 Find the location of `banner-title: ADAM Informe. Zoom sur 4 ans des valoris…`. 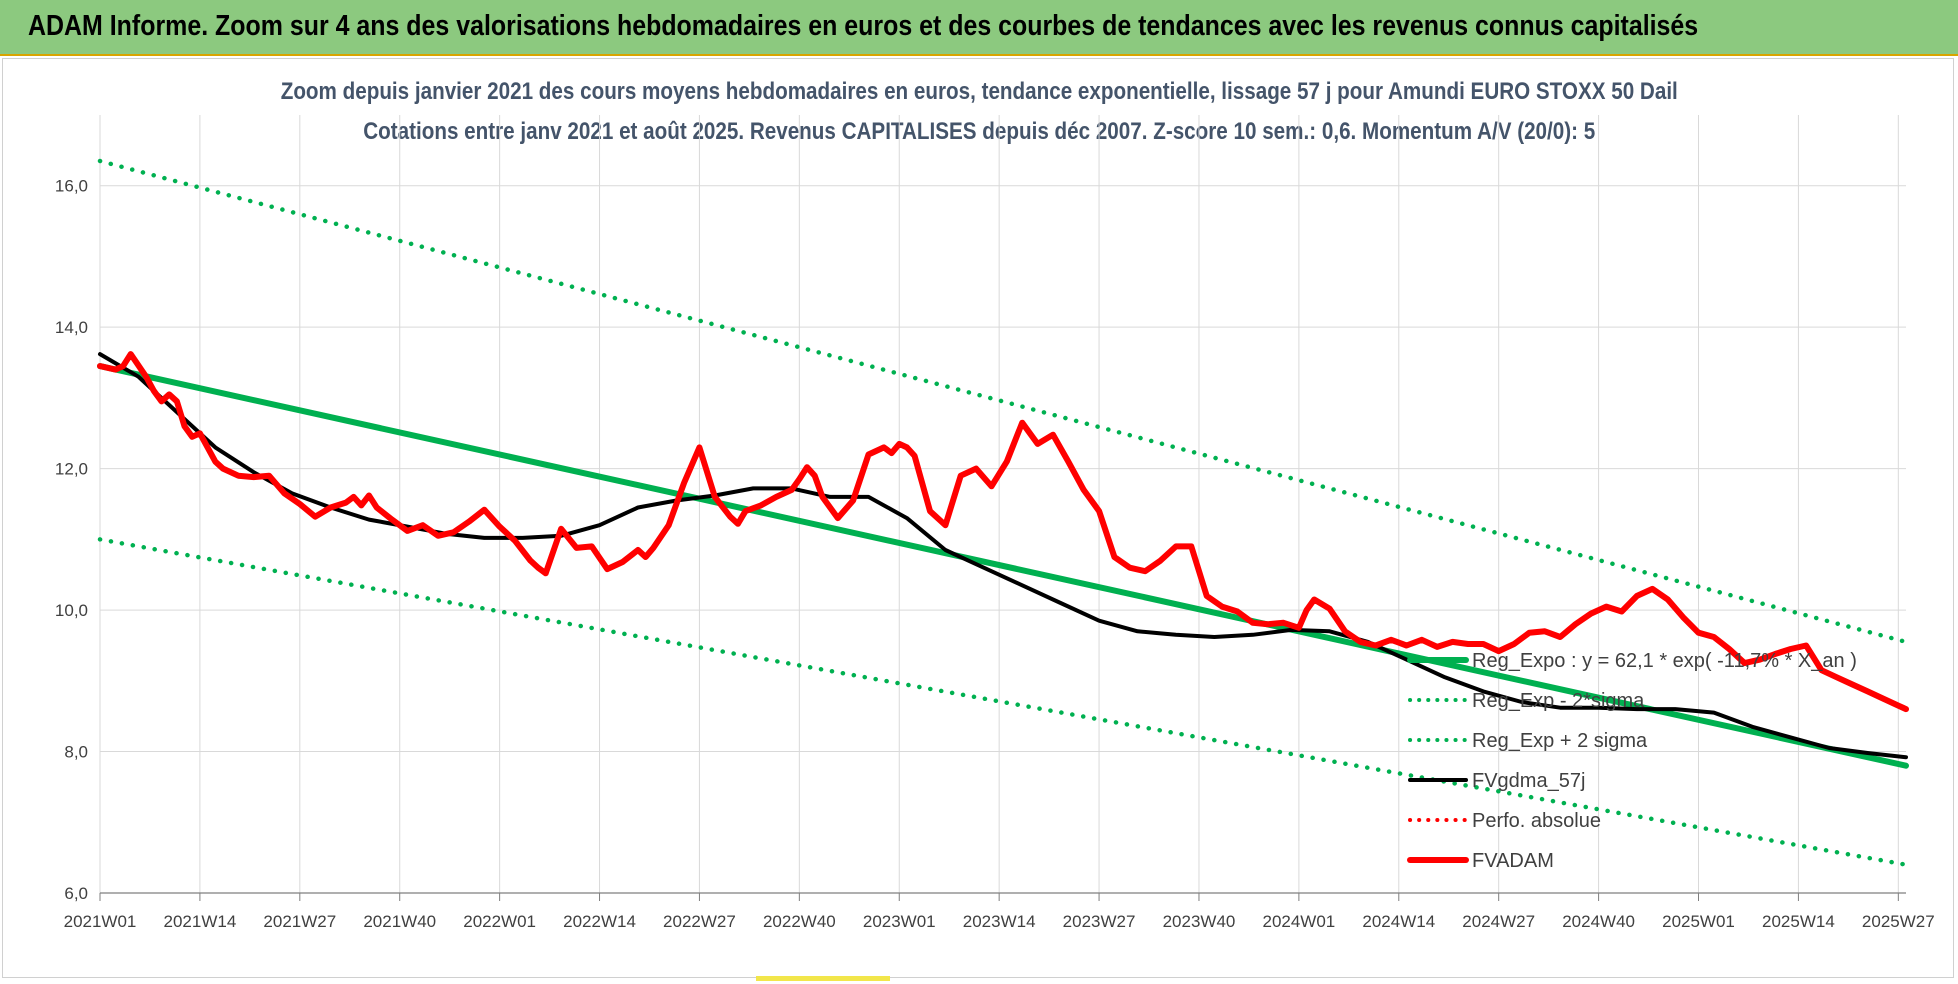

banner-title: ADAM Informe. Zoom sur 4 ans des valoris… is located at coordinates (863, 26).